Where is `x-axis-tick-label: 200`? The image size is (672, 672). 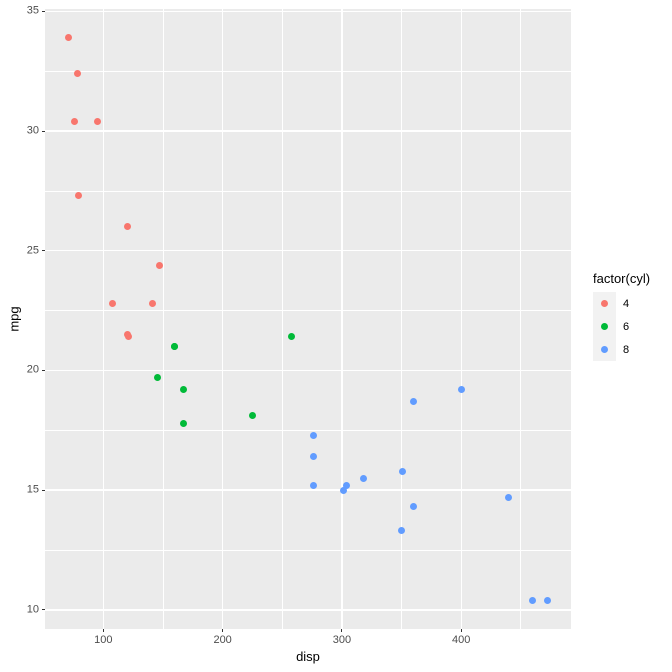 x-axis-tick-label: 200 is located at coordinates (222, 640).